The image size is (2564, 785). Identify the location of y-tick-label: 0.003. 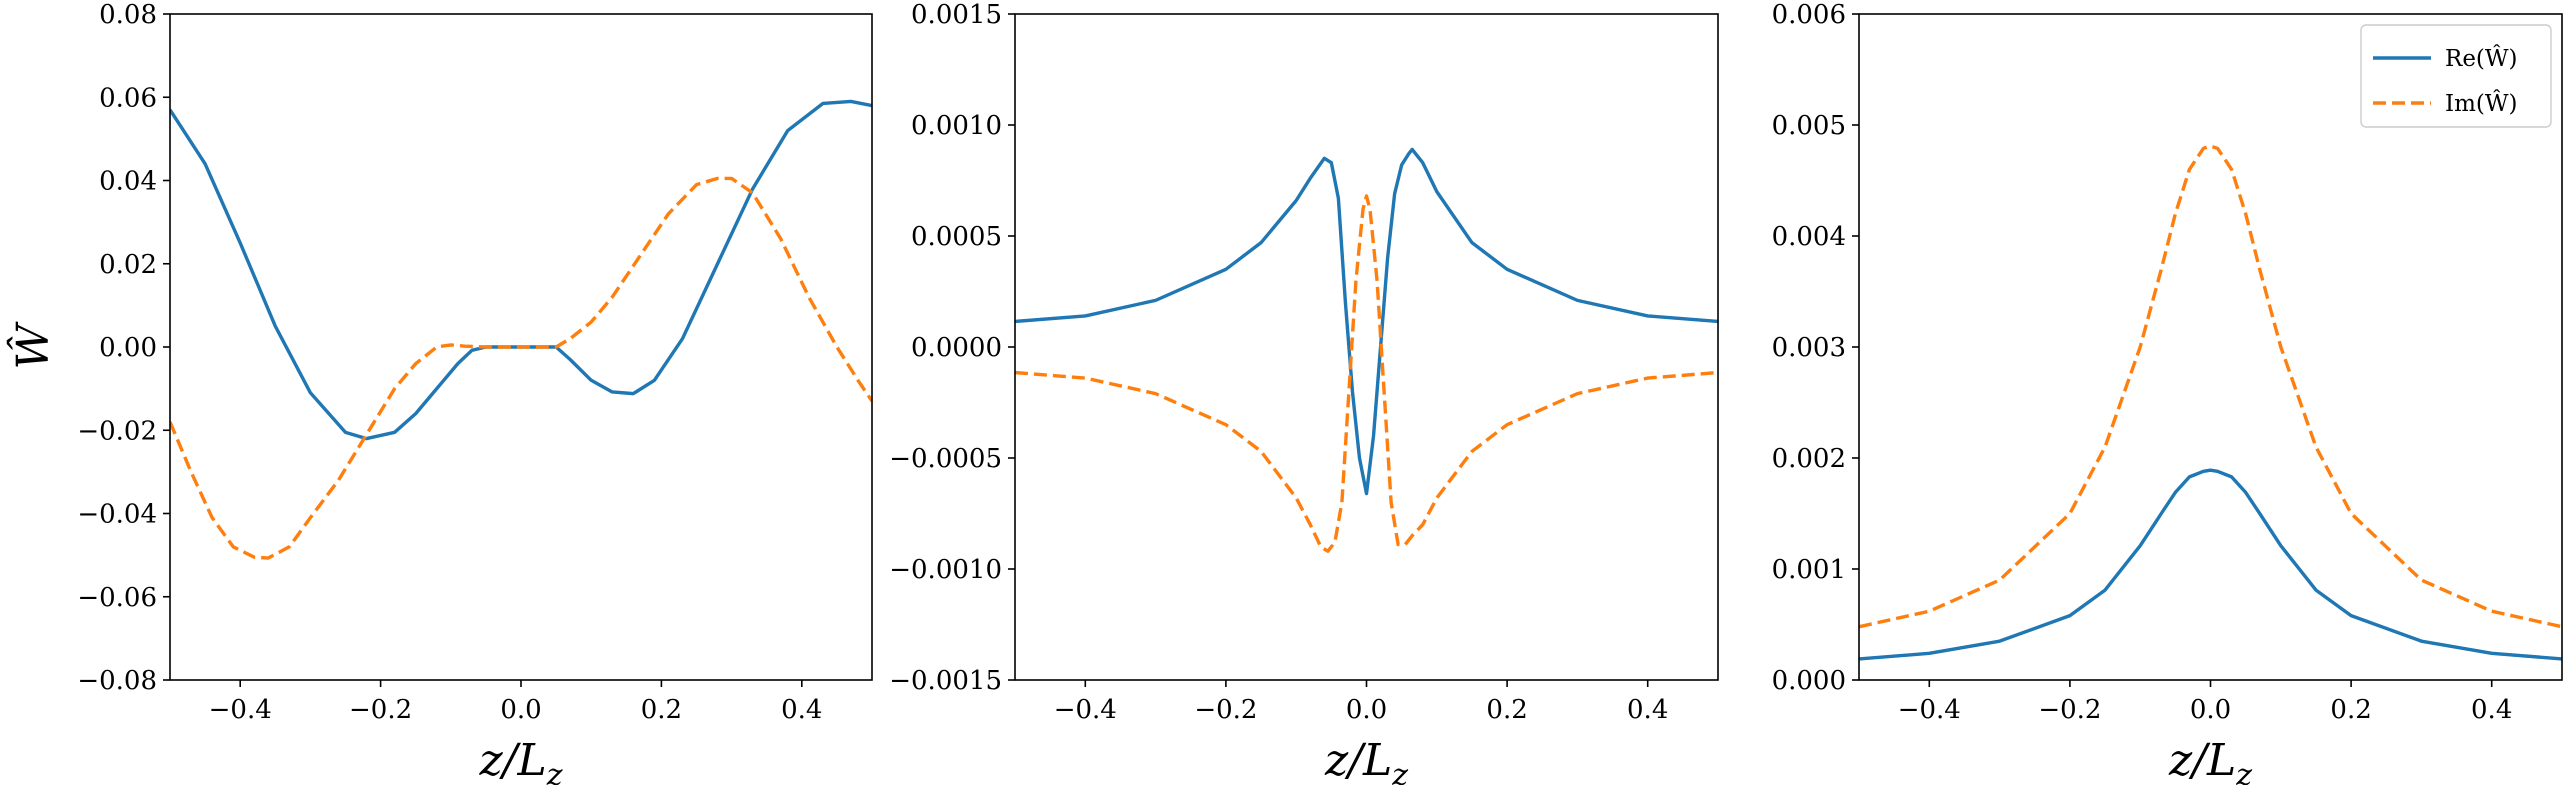
(1809, 348).